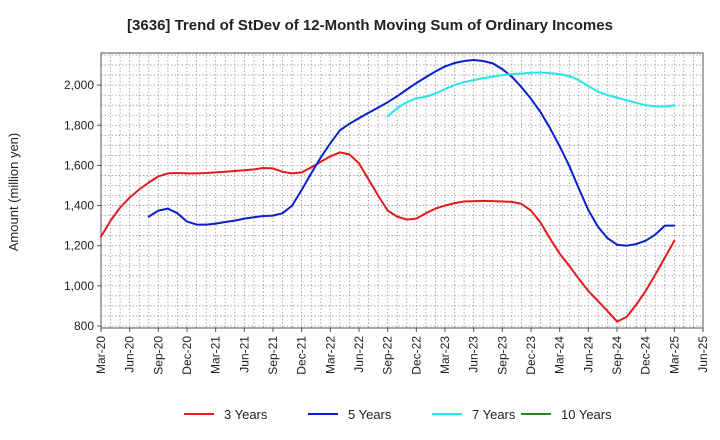  I want to click on y-tick-label: 1,800, so click(79, 125).